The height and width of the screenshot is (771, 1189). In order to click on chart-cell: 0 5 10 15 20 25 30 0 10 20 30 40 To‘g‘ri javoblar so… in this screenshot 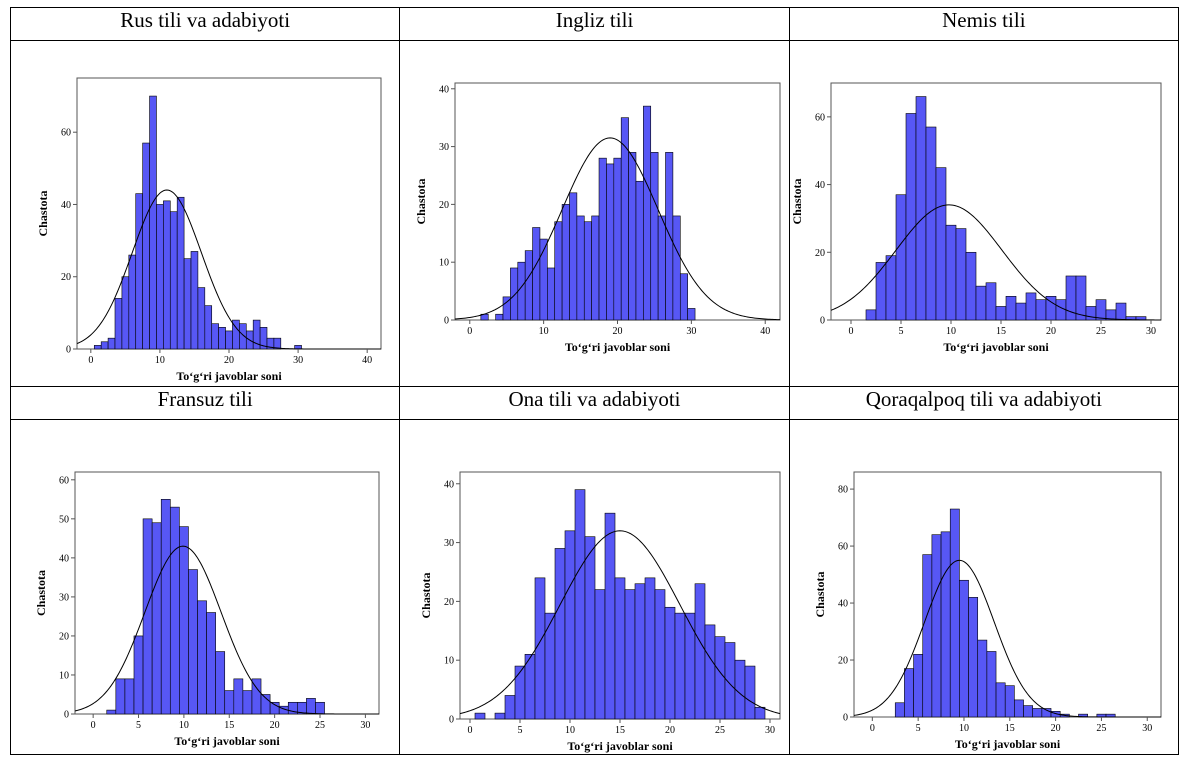, I will do `click(594, 587)`.